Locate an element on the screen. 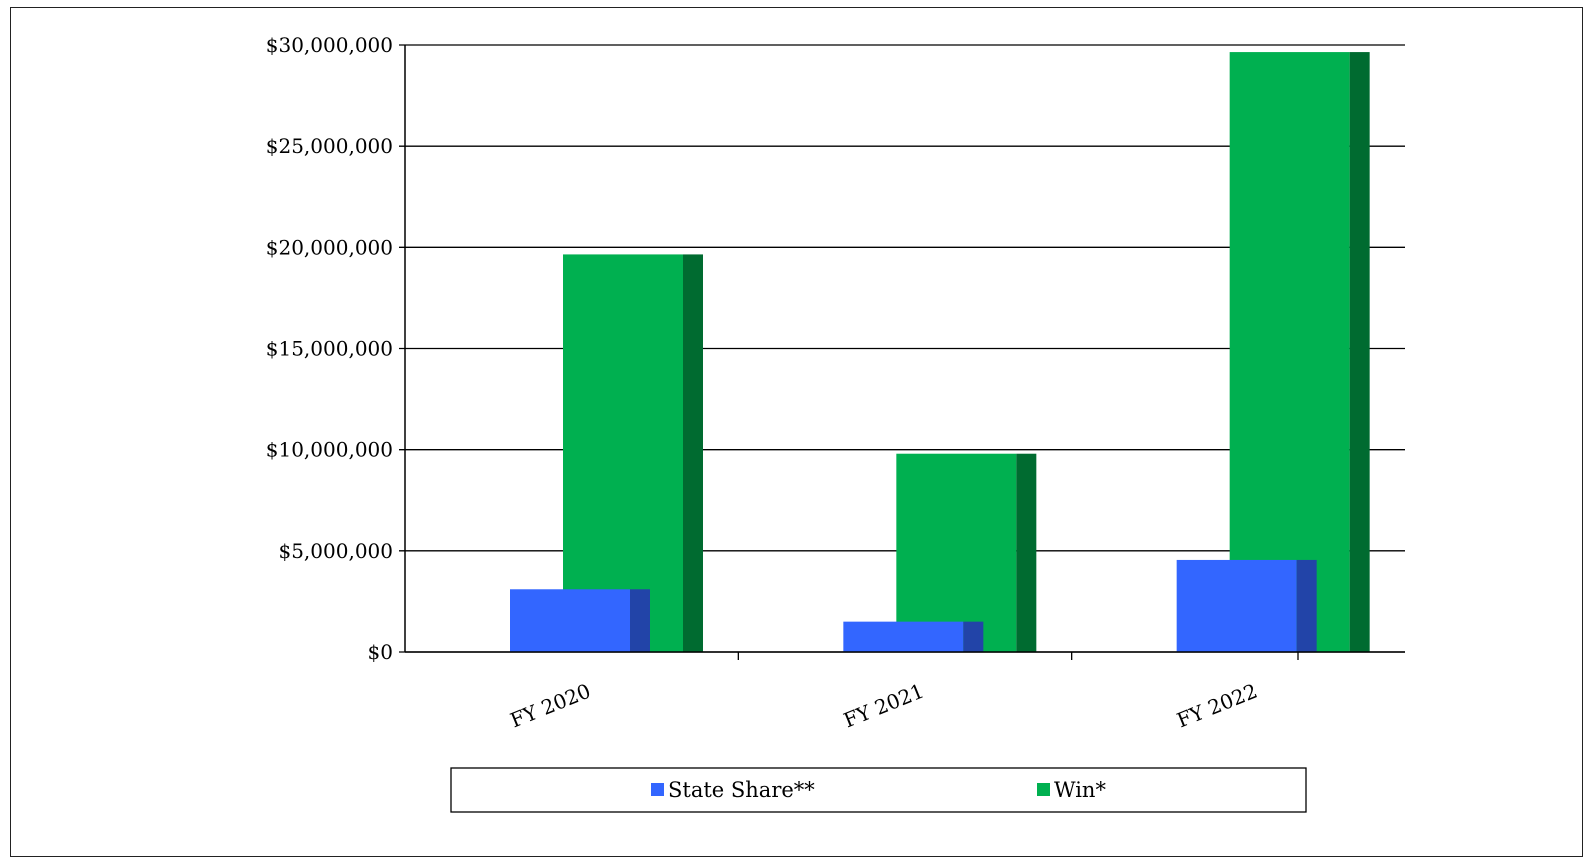 This screenshot has width=1593, height=857. y-tick-label: $20,000,000 is located at coordinates (329, 247).